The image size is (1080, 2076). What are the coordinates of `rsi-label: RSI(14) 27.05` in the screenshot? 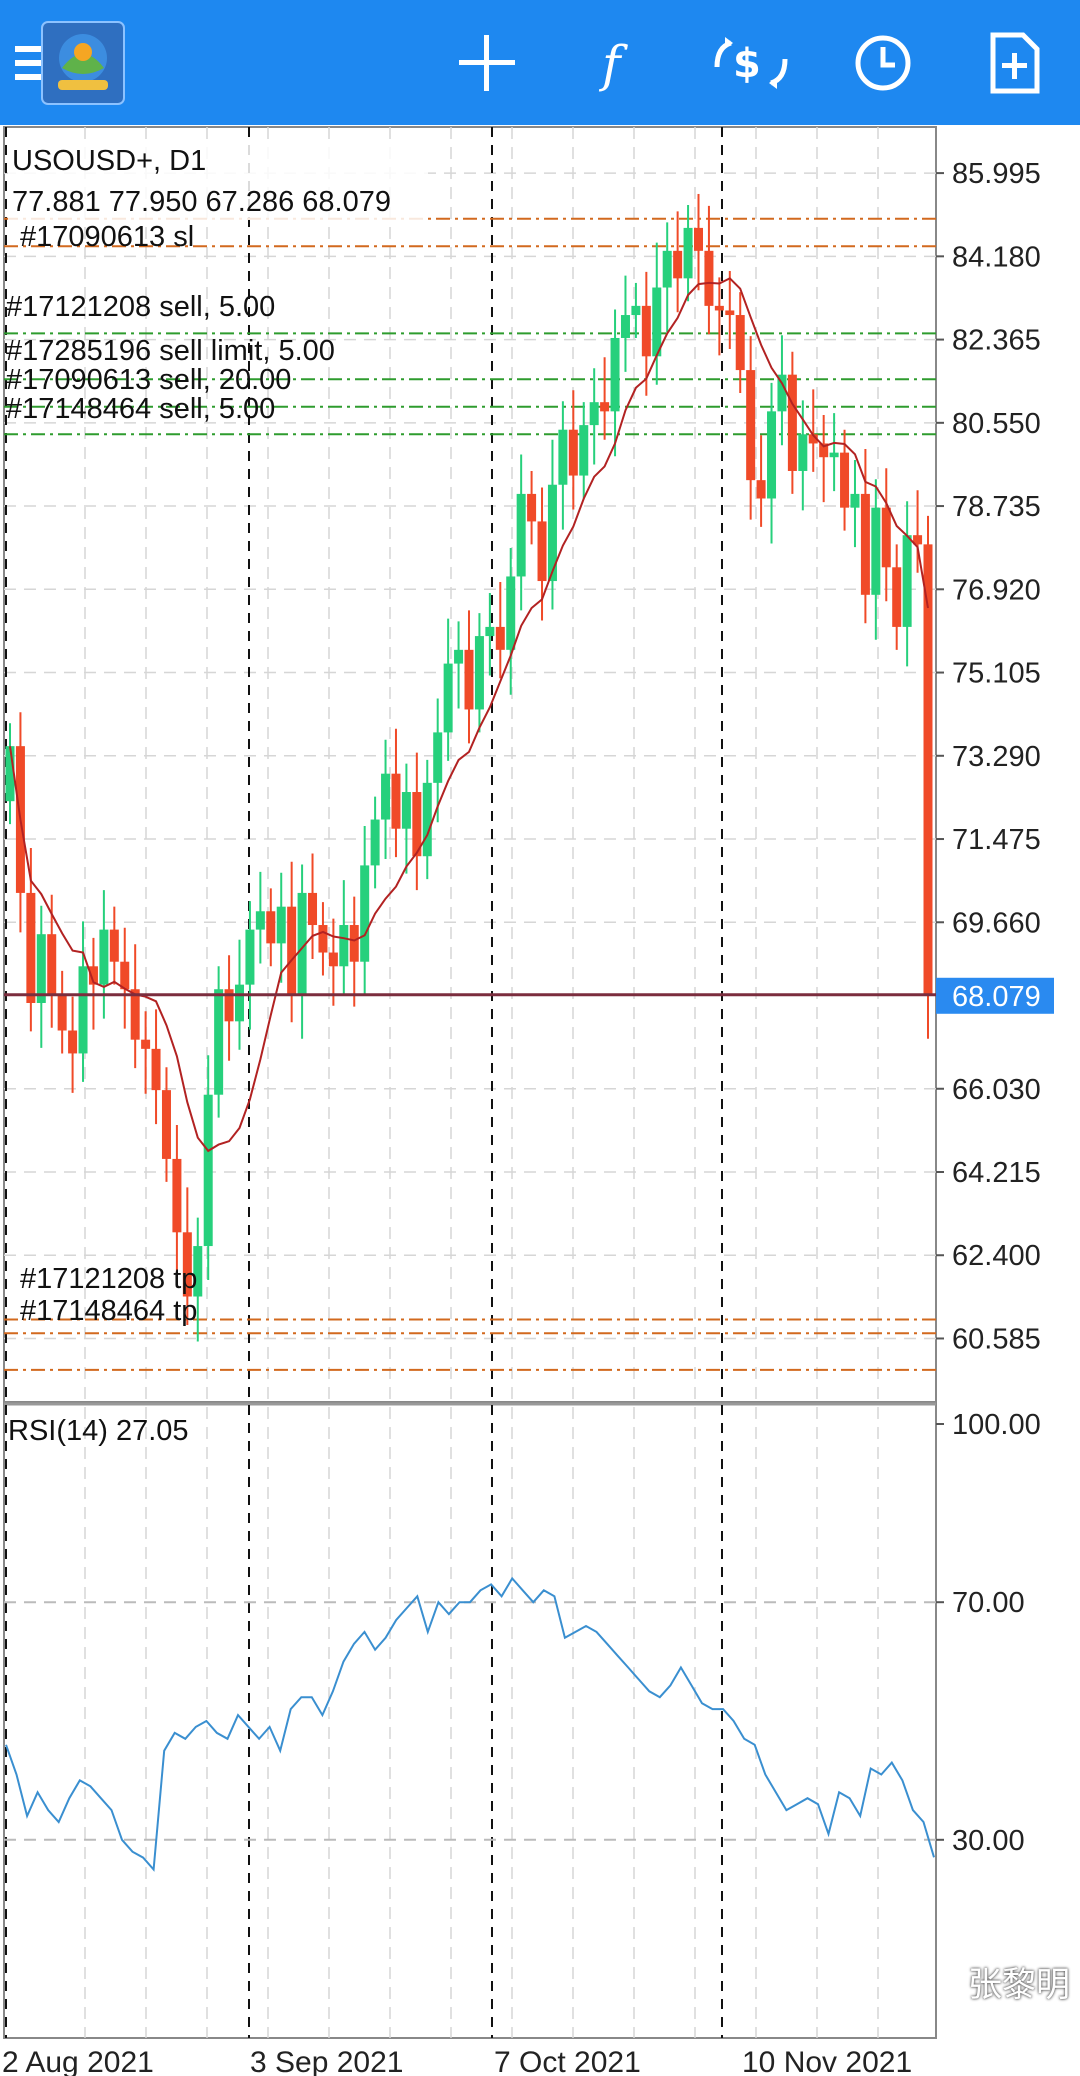 It's located at (98, 1431).